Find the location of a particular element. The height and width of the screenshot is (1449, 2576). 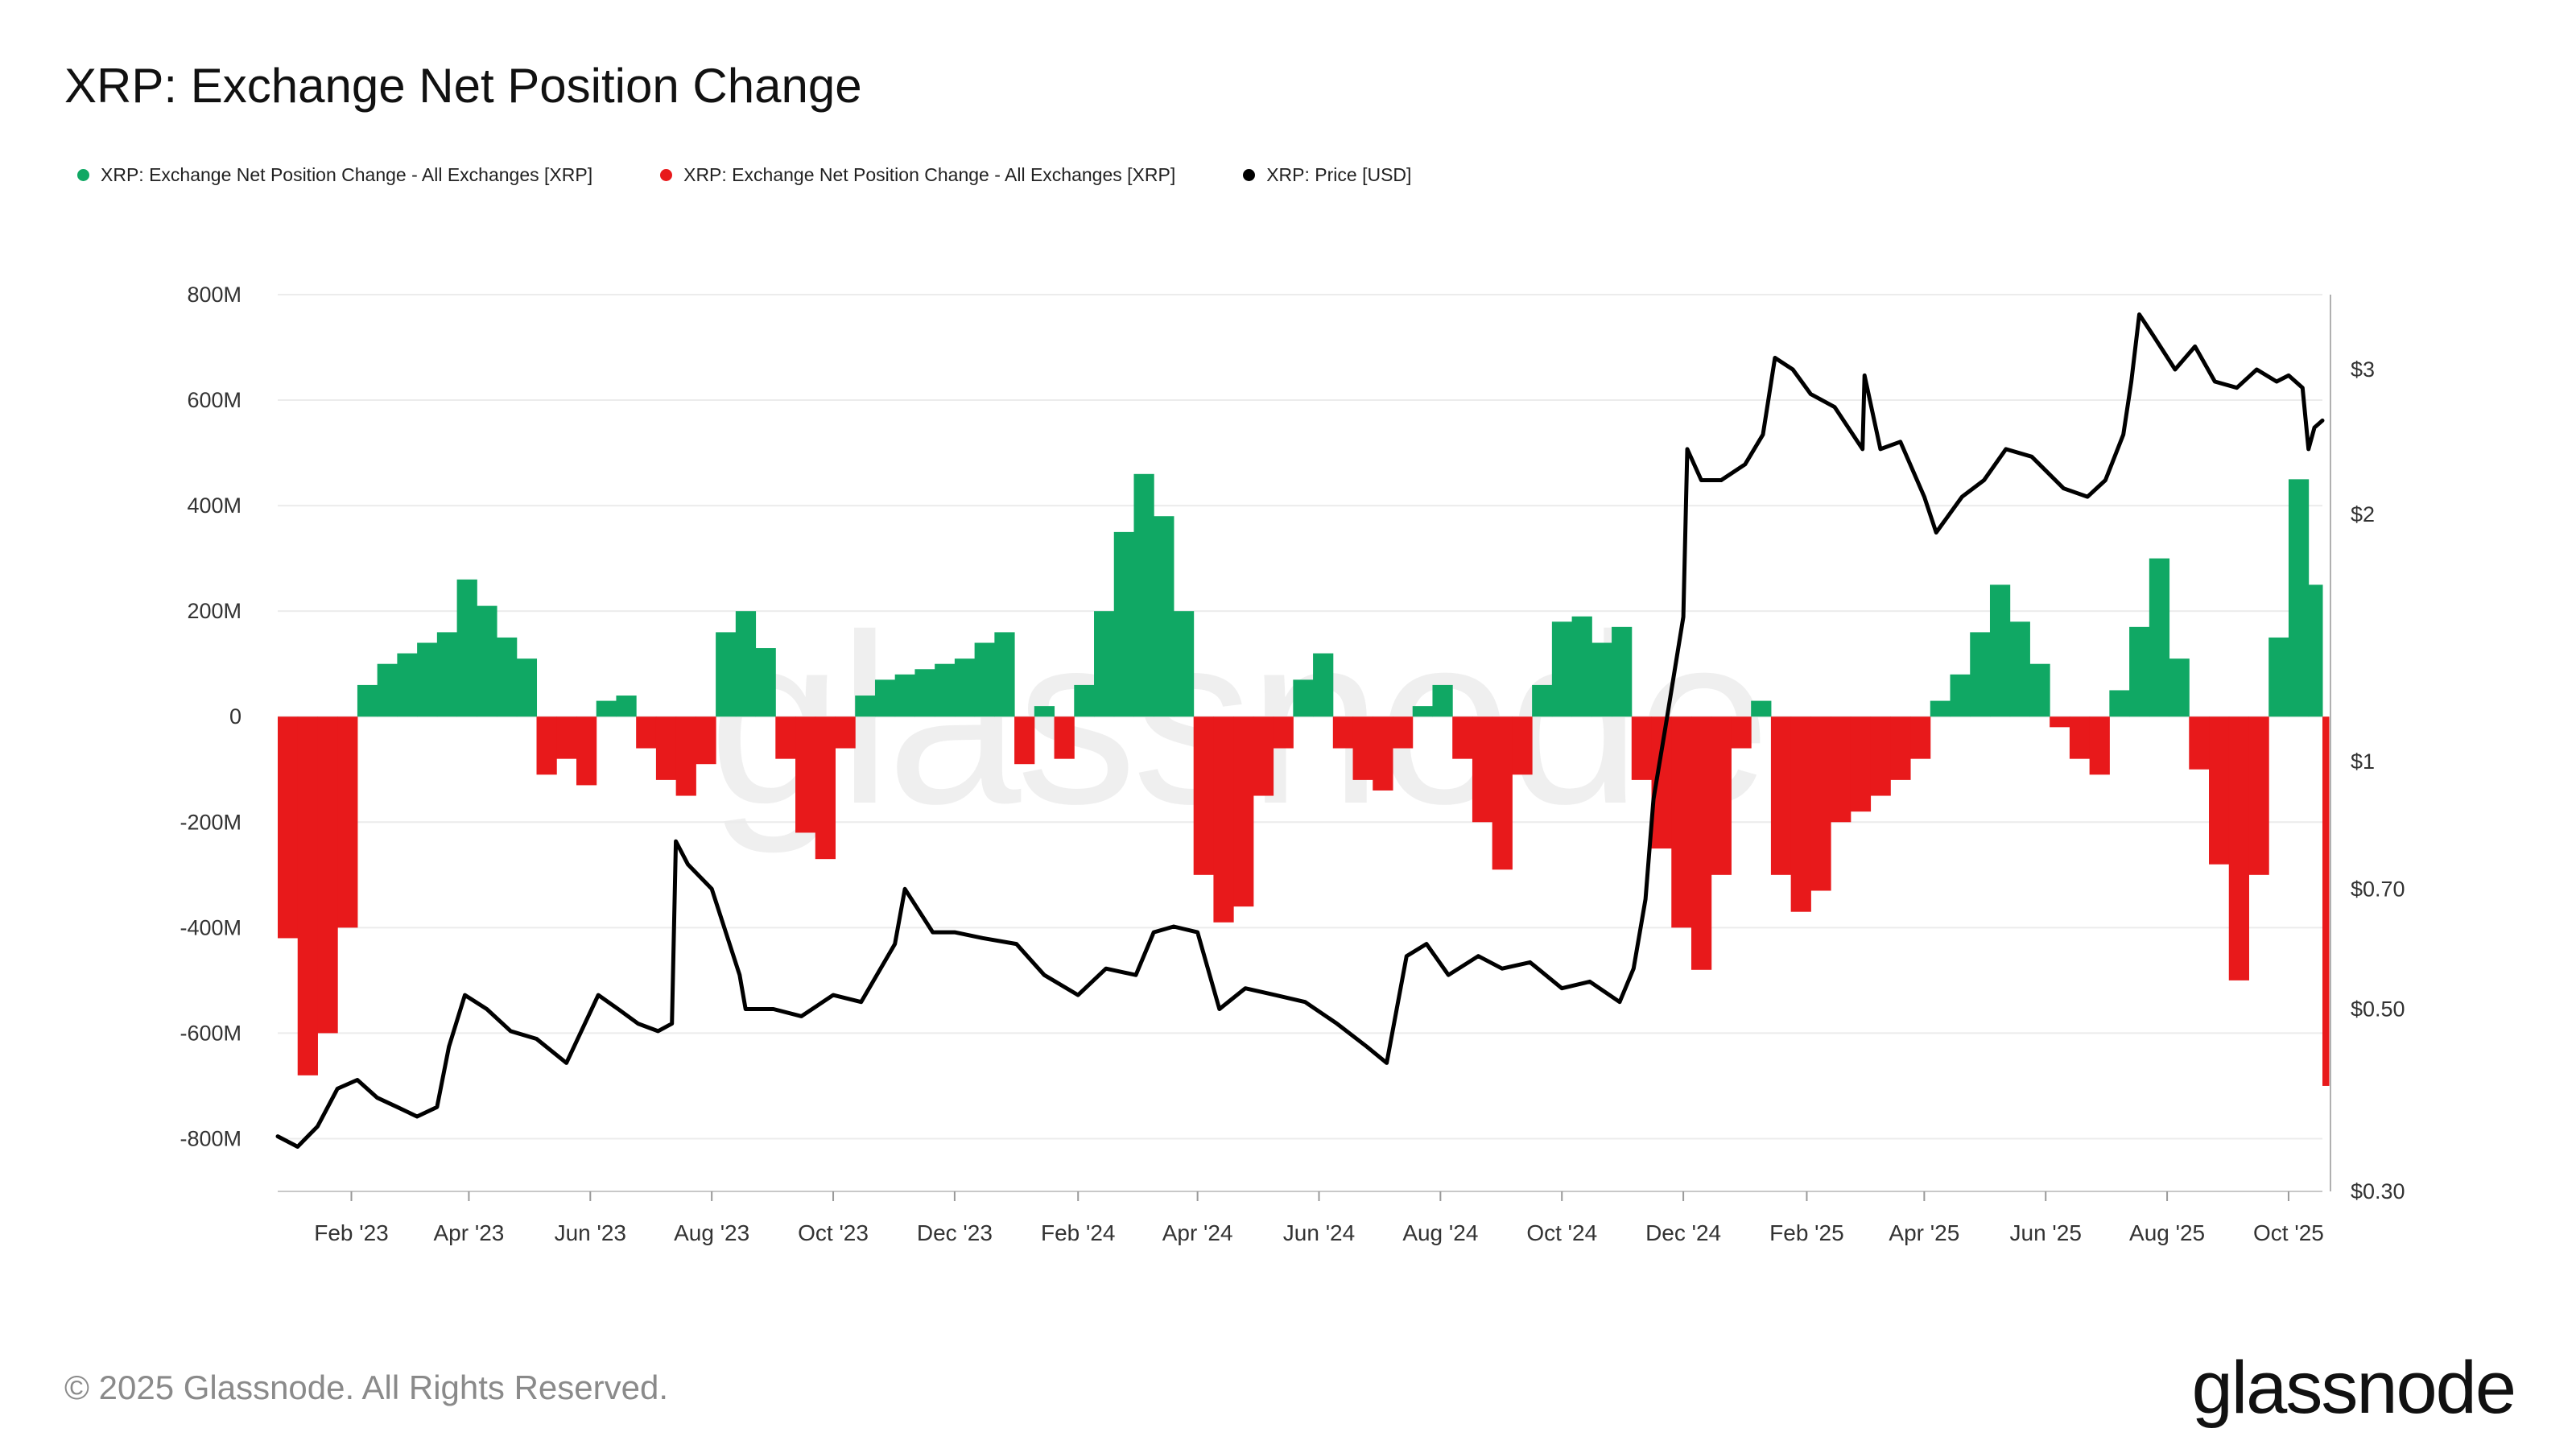

legend-item-price: XRP: Price [USD] is located at coordinates (1327, 175).